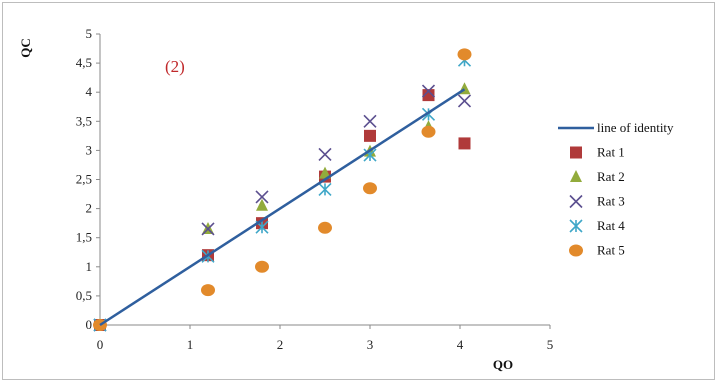 The image size is (719, 384). Describe the element at coordinates (89, 91) in the screenshot. I see `y-tick-label: 4` at that location.